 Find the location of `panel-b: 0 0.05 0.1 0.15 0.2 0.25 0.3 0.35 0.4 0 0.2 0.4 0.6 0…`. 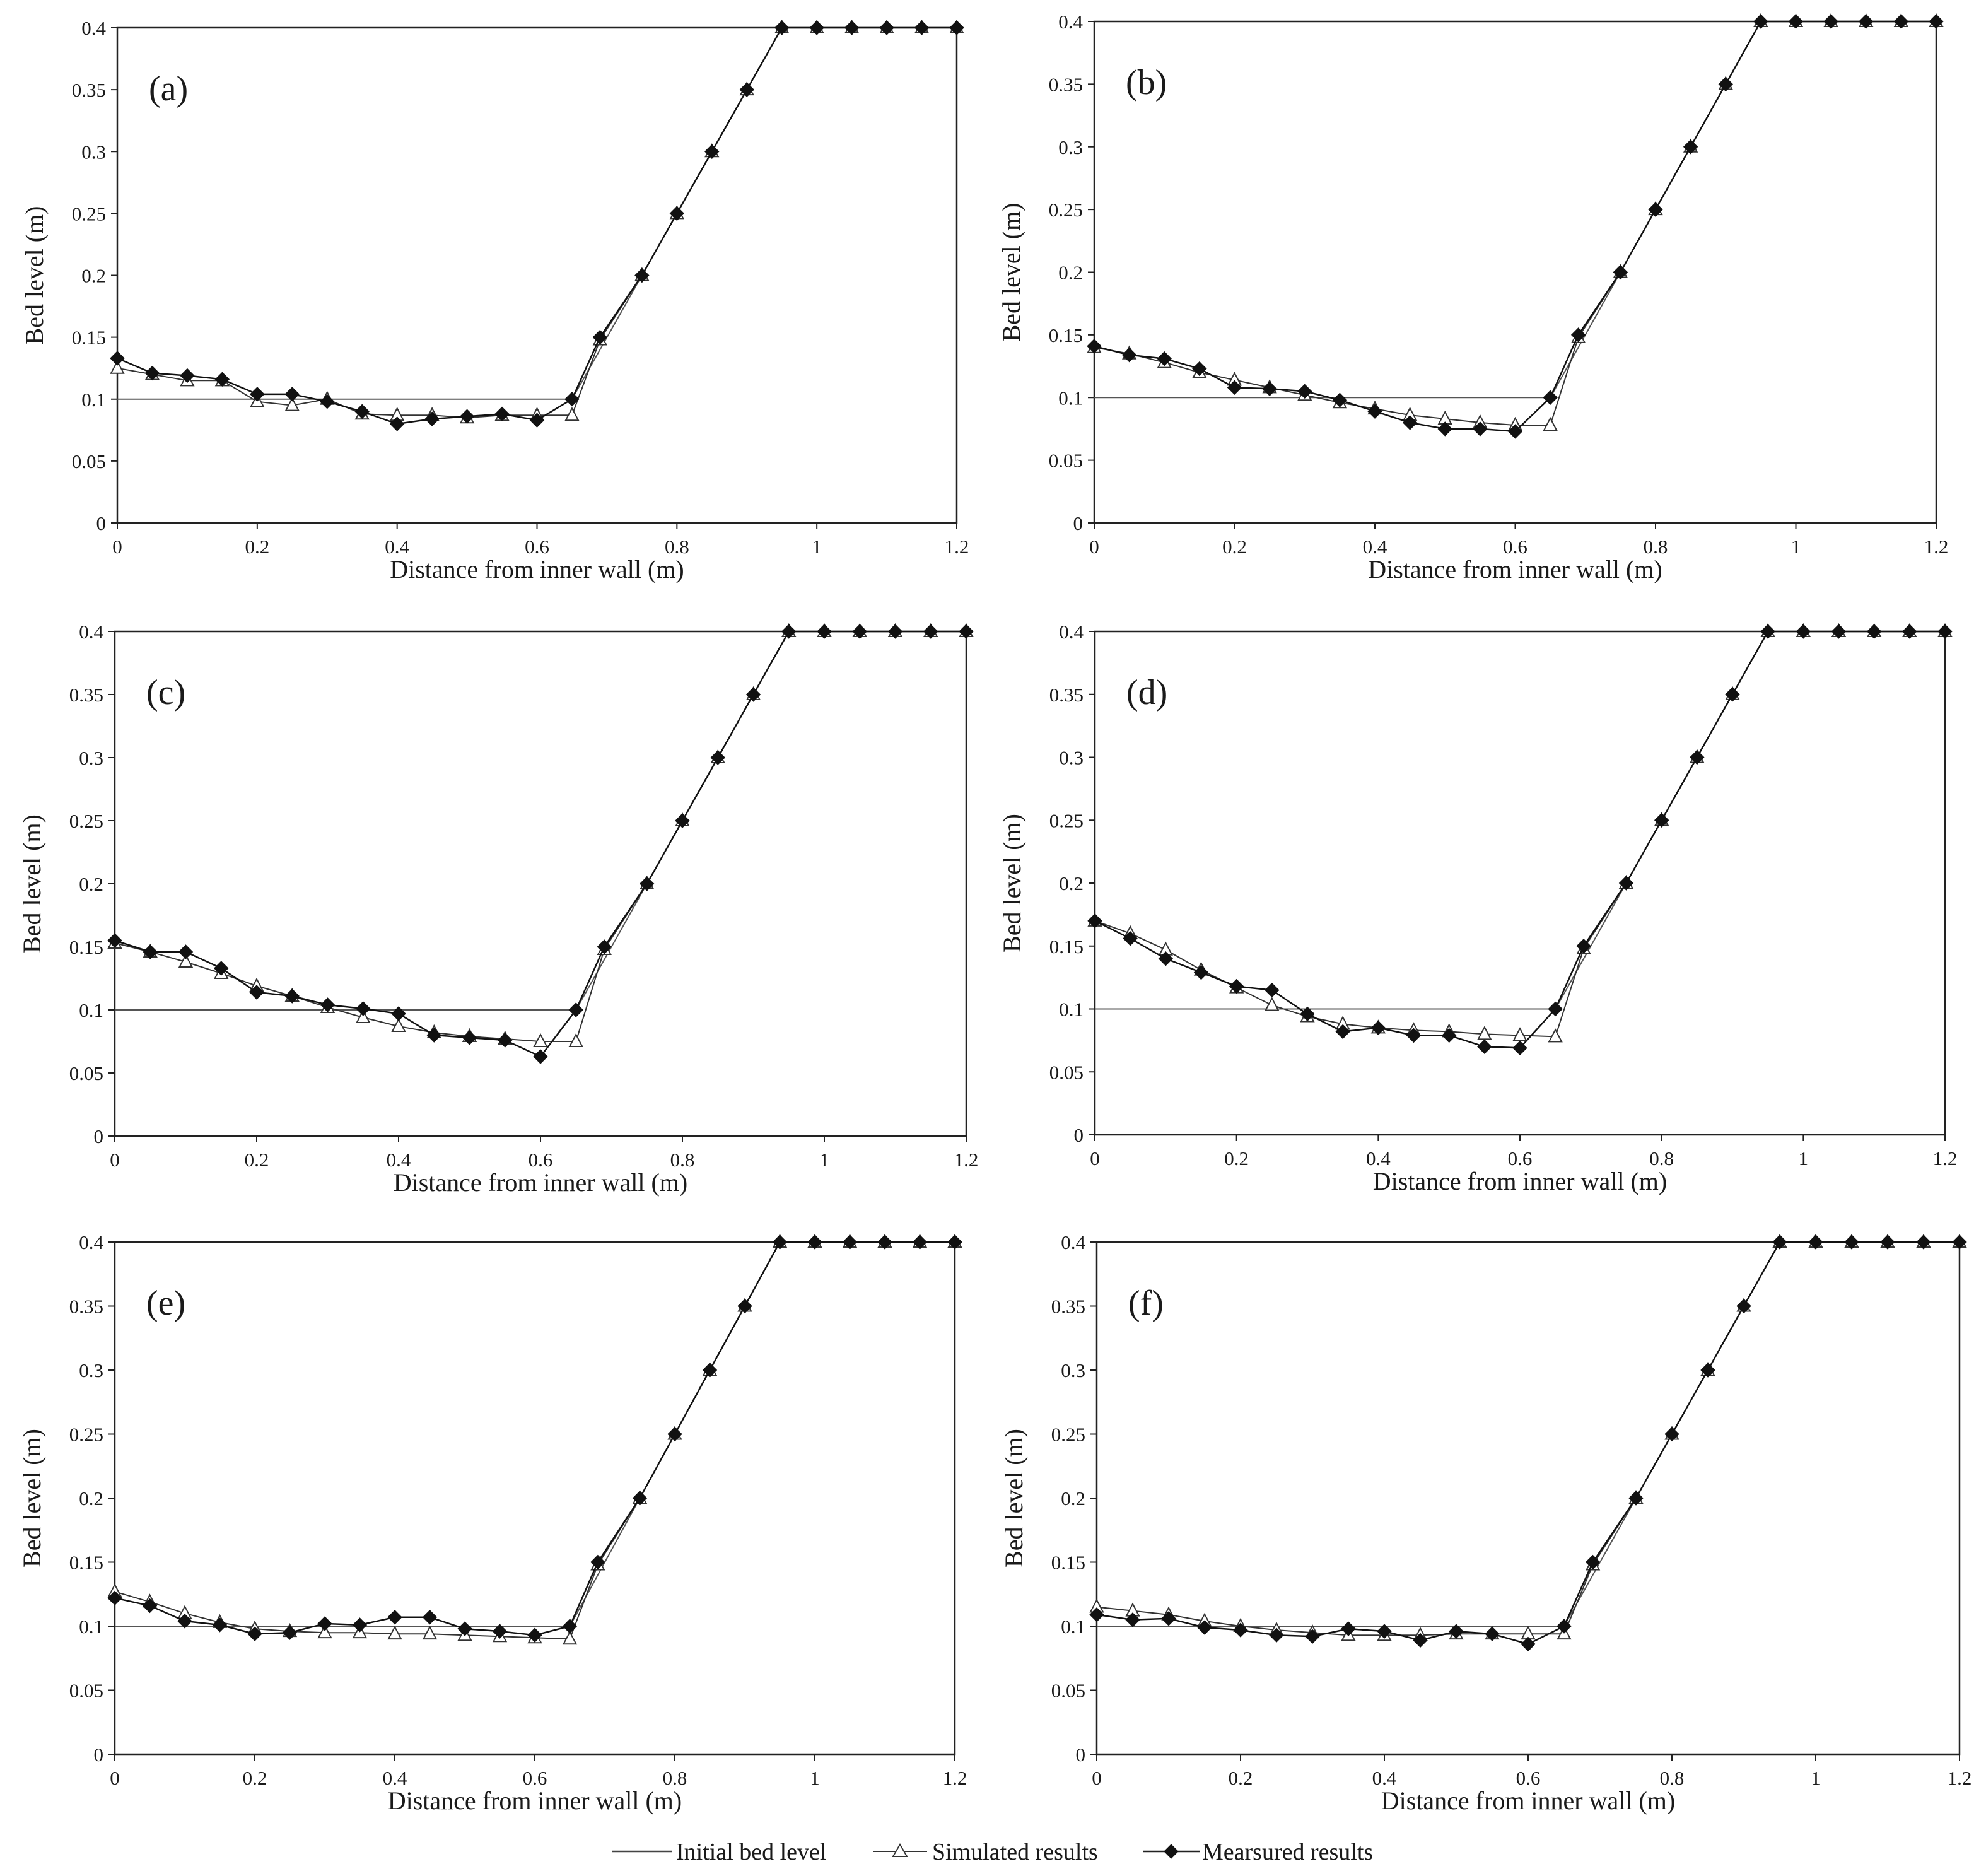

panel-b: 0 0.05 0.1 0.15 0.2 0.25 0.3 0.35 0.4 0 0.2 0.4 0.6 0… is located at coordinates (1472, 297).